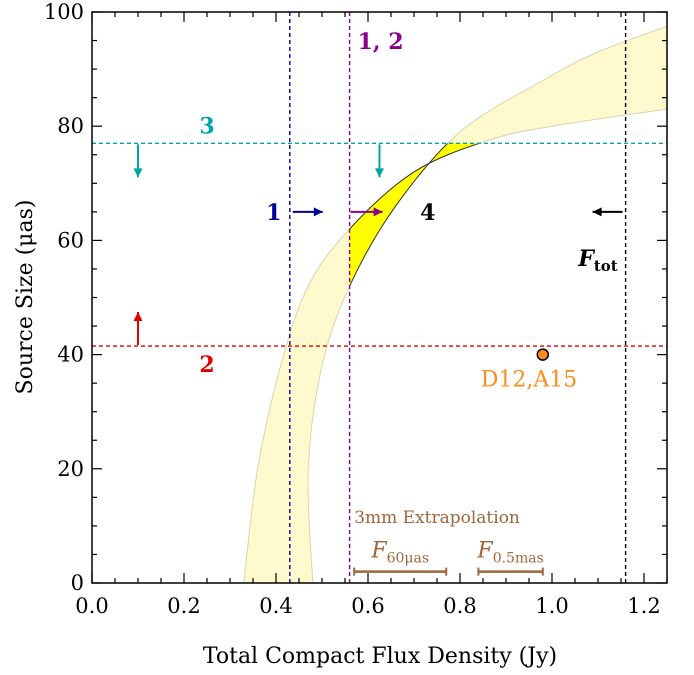 The height and width of the screenshot is (675, 694). I want to click on x-tick-label: 0.8, so click(459, 606).